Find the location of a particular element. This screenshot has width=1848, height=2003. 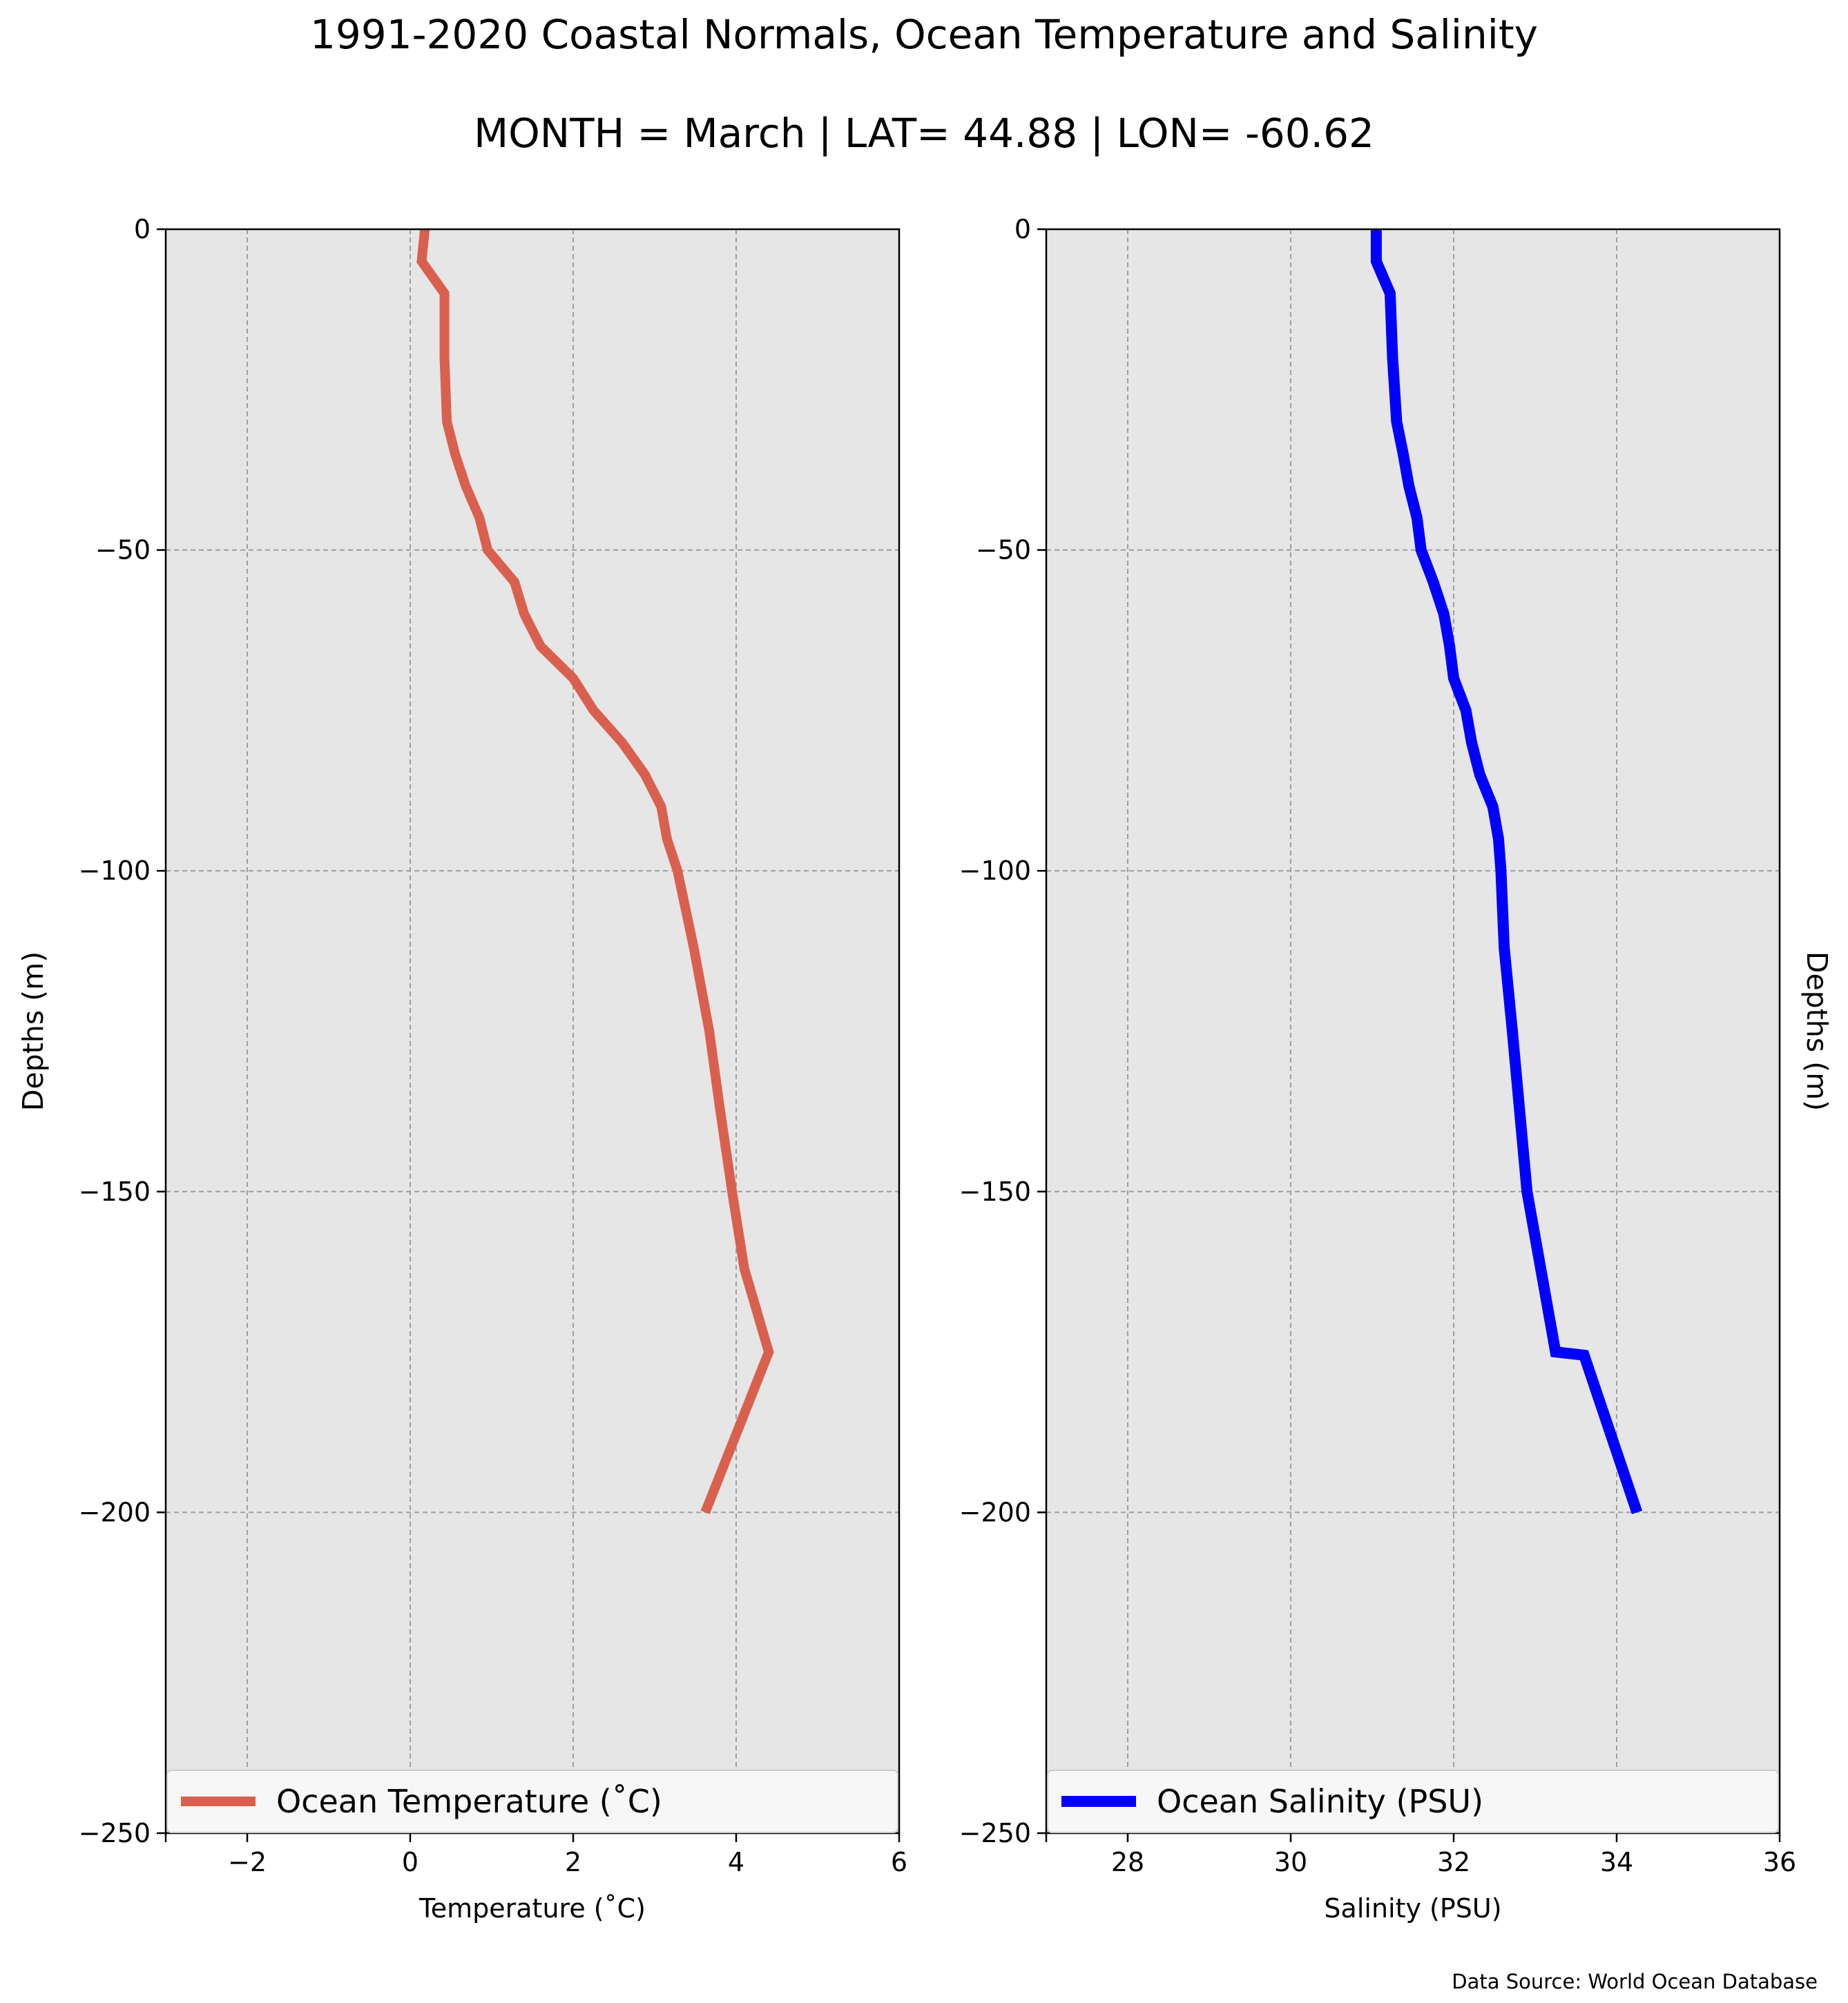

chart-1-legend-box is located at coordinates (1413, 1801).